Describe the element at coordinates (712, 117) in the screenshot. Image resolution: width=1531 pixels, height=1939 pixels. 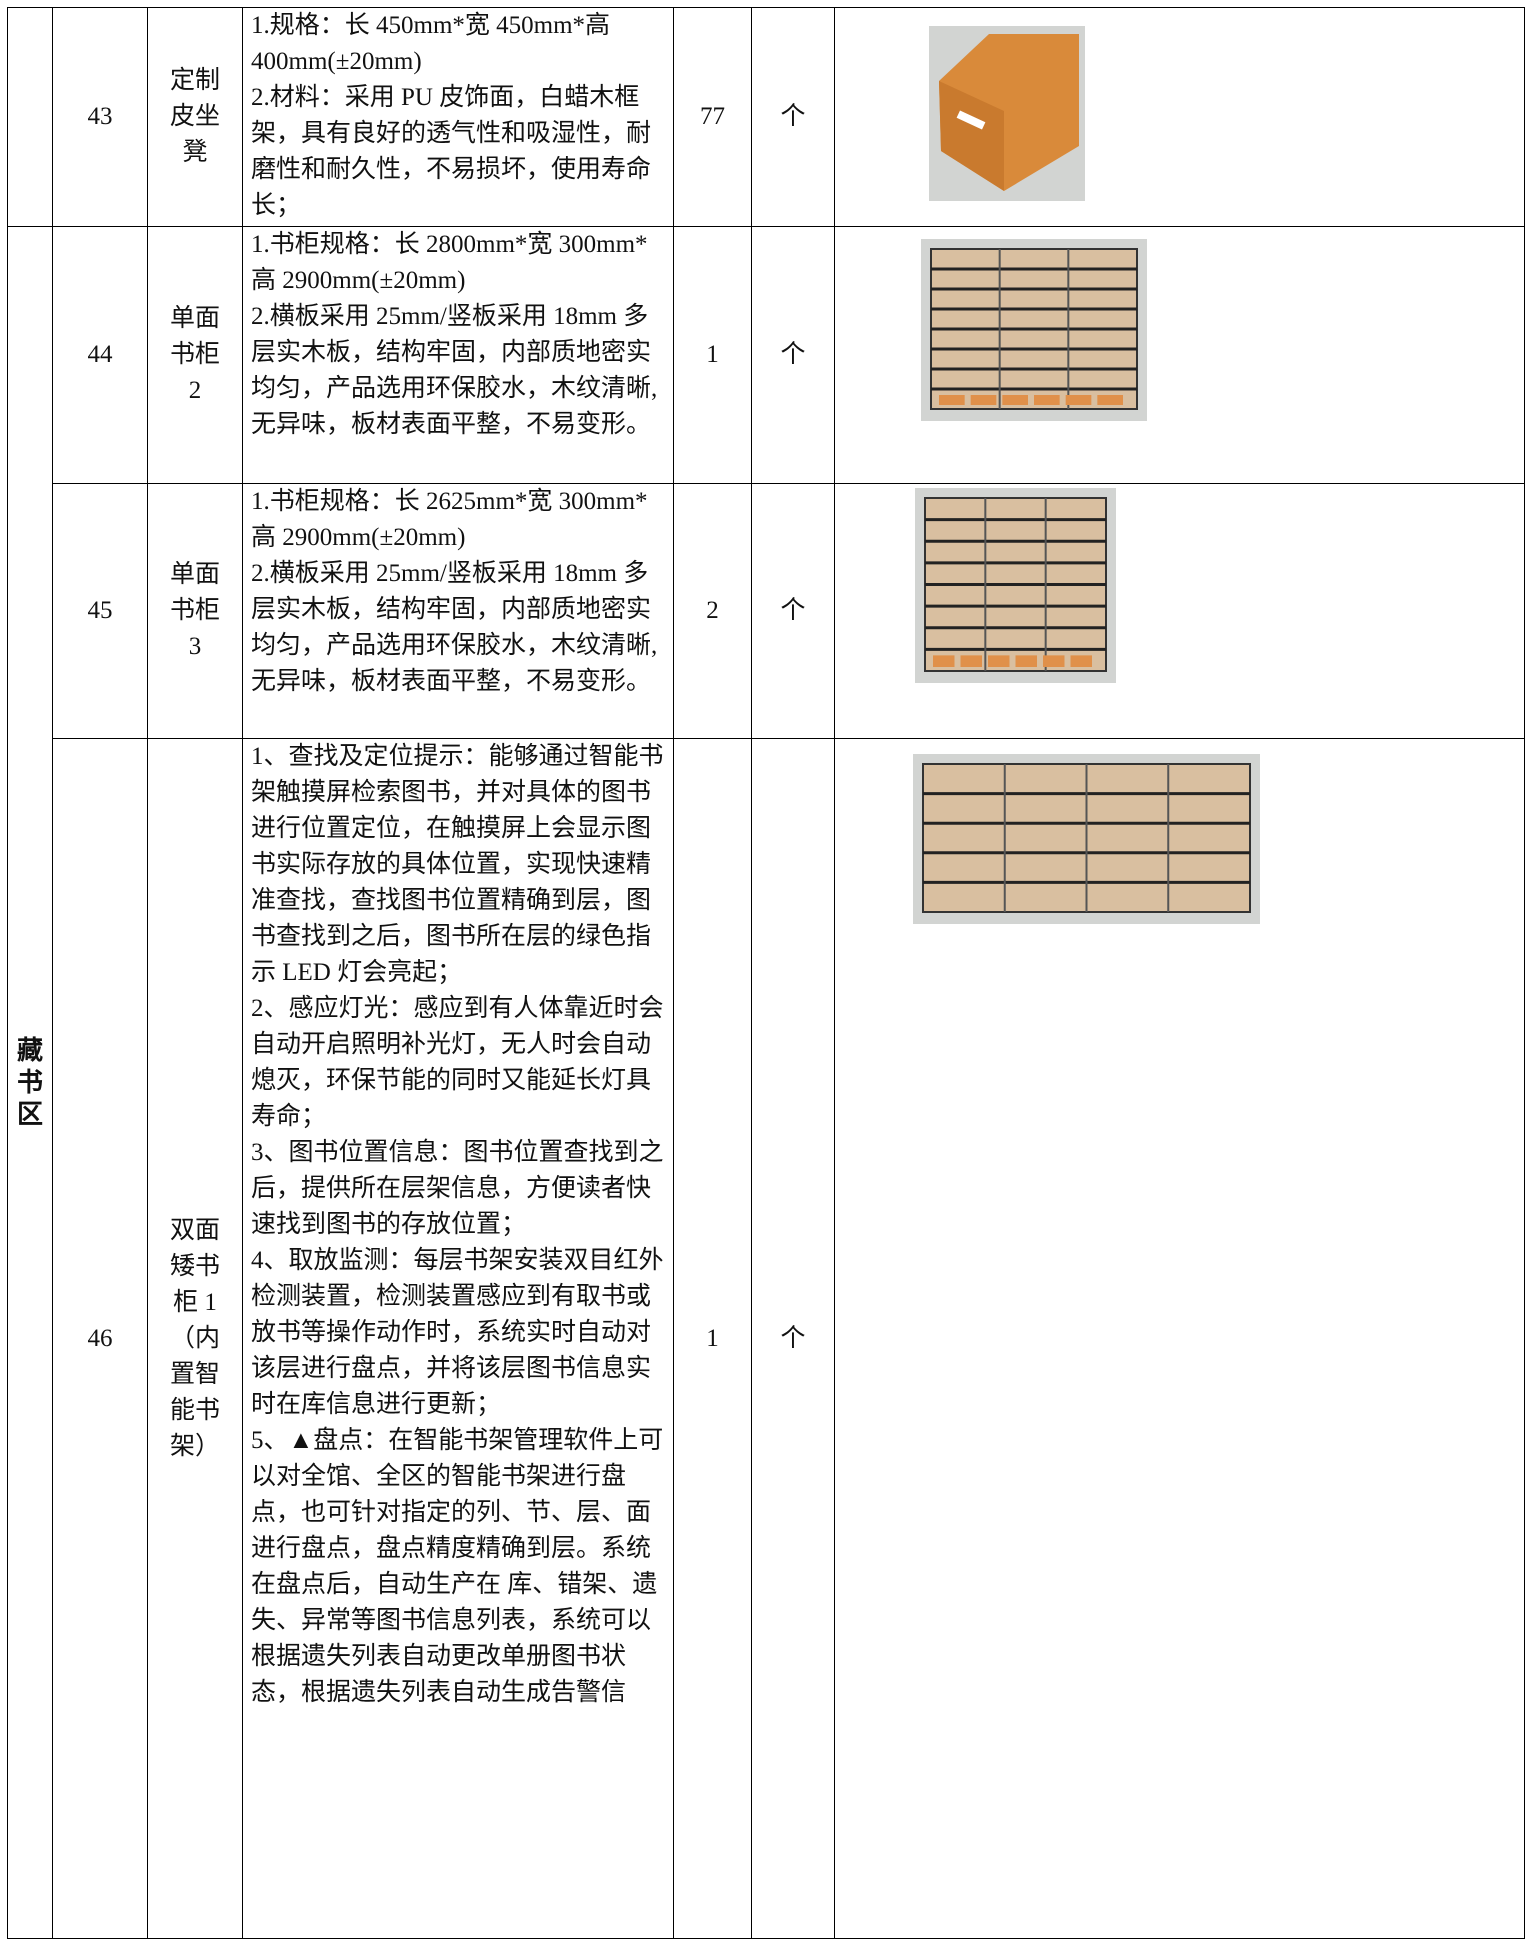
I see `item-qty: 77` at that location.